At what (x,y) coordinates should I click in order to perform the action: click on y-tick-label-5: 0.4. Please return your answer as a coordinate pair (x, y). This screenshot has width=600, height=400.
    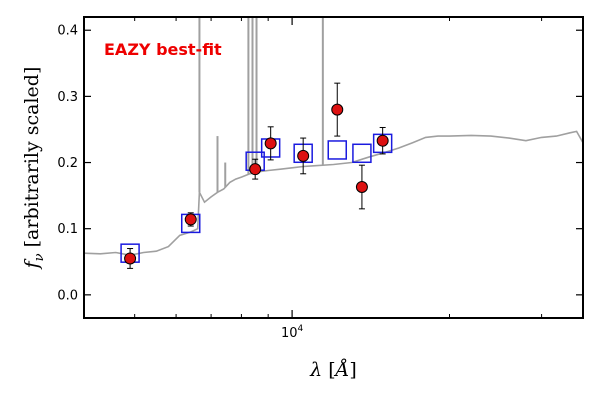
    Looking at the image, I should click on (67, 31).